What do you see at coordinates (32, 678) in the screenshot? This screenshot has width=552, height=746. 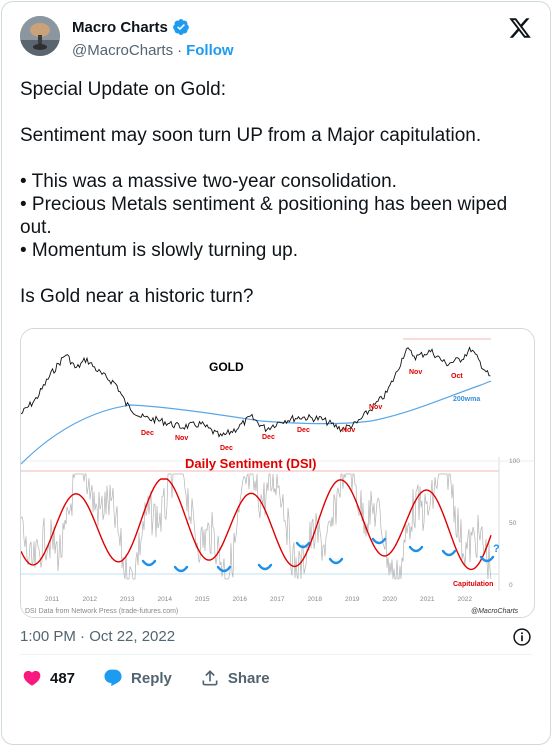 I see `heart-icon` at bounding box center [32, 678].